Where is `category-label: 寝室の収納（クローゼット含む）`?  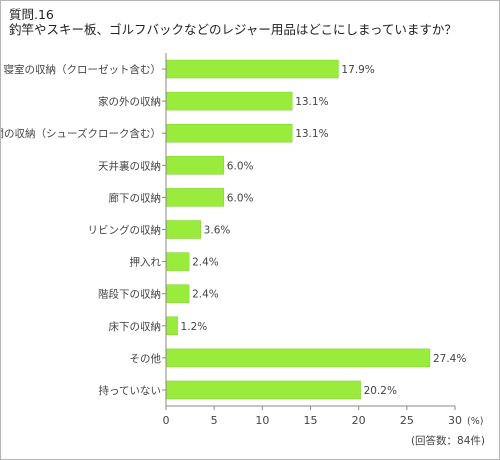 category-label: 寝室の収納（クローゼット含む） is located at coordinates (83, 69).